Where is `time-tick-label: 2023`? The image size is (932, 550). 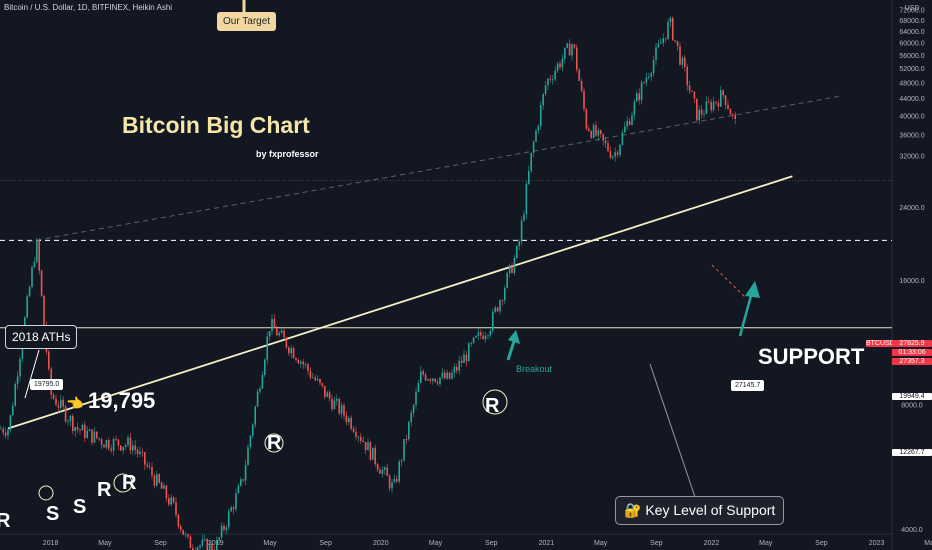
time-tick-label: 2023 is located at coordinates (877, 543).